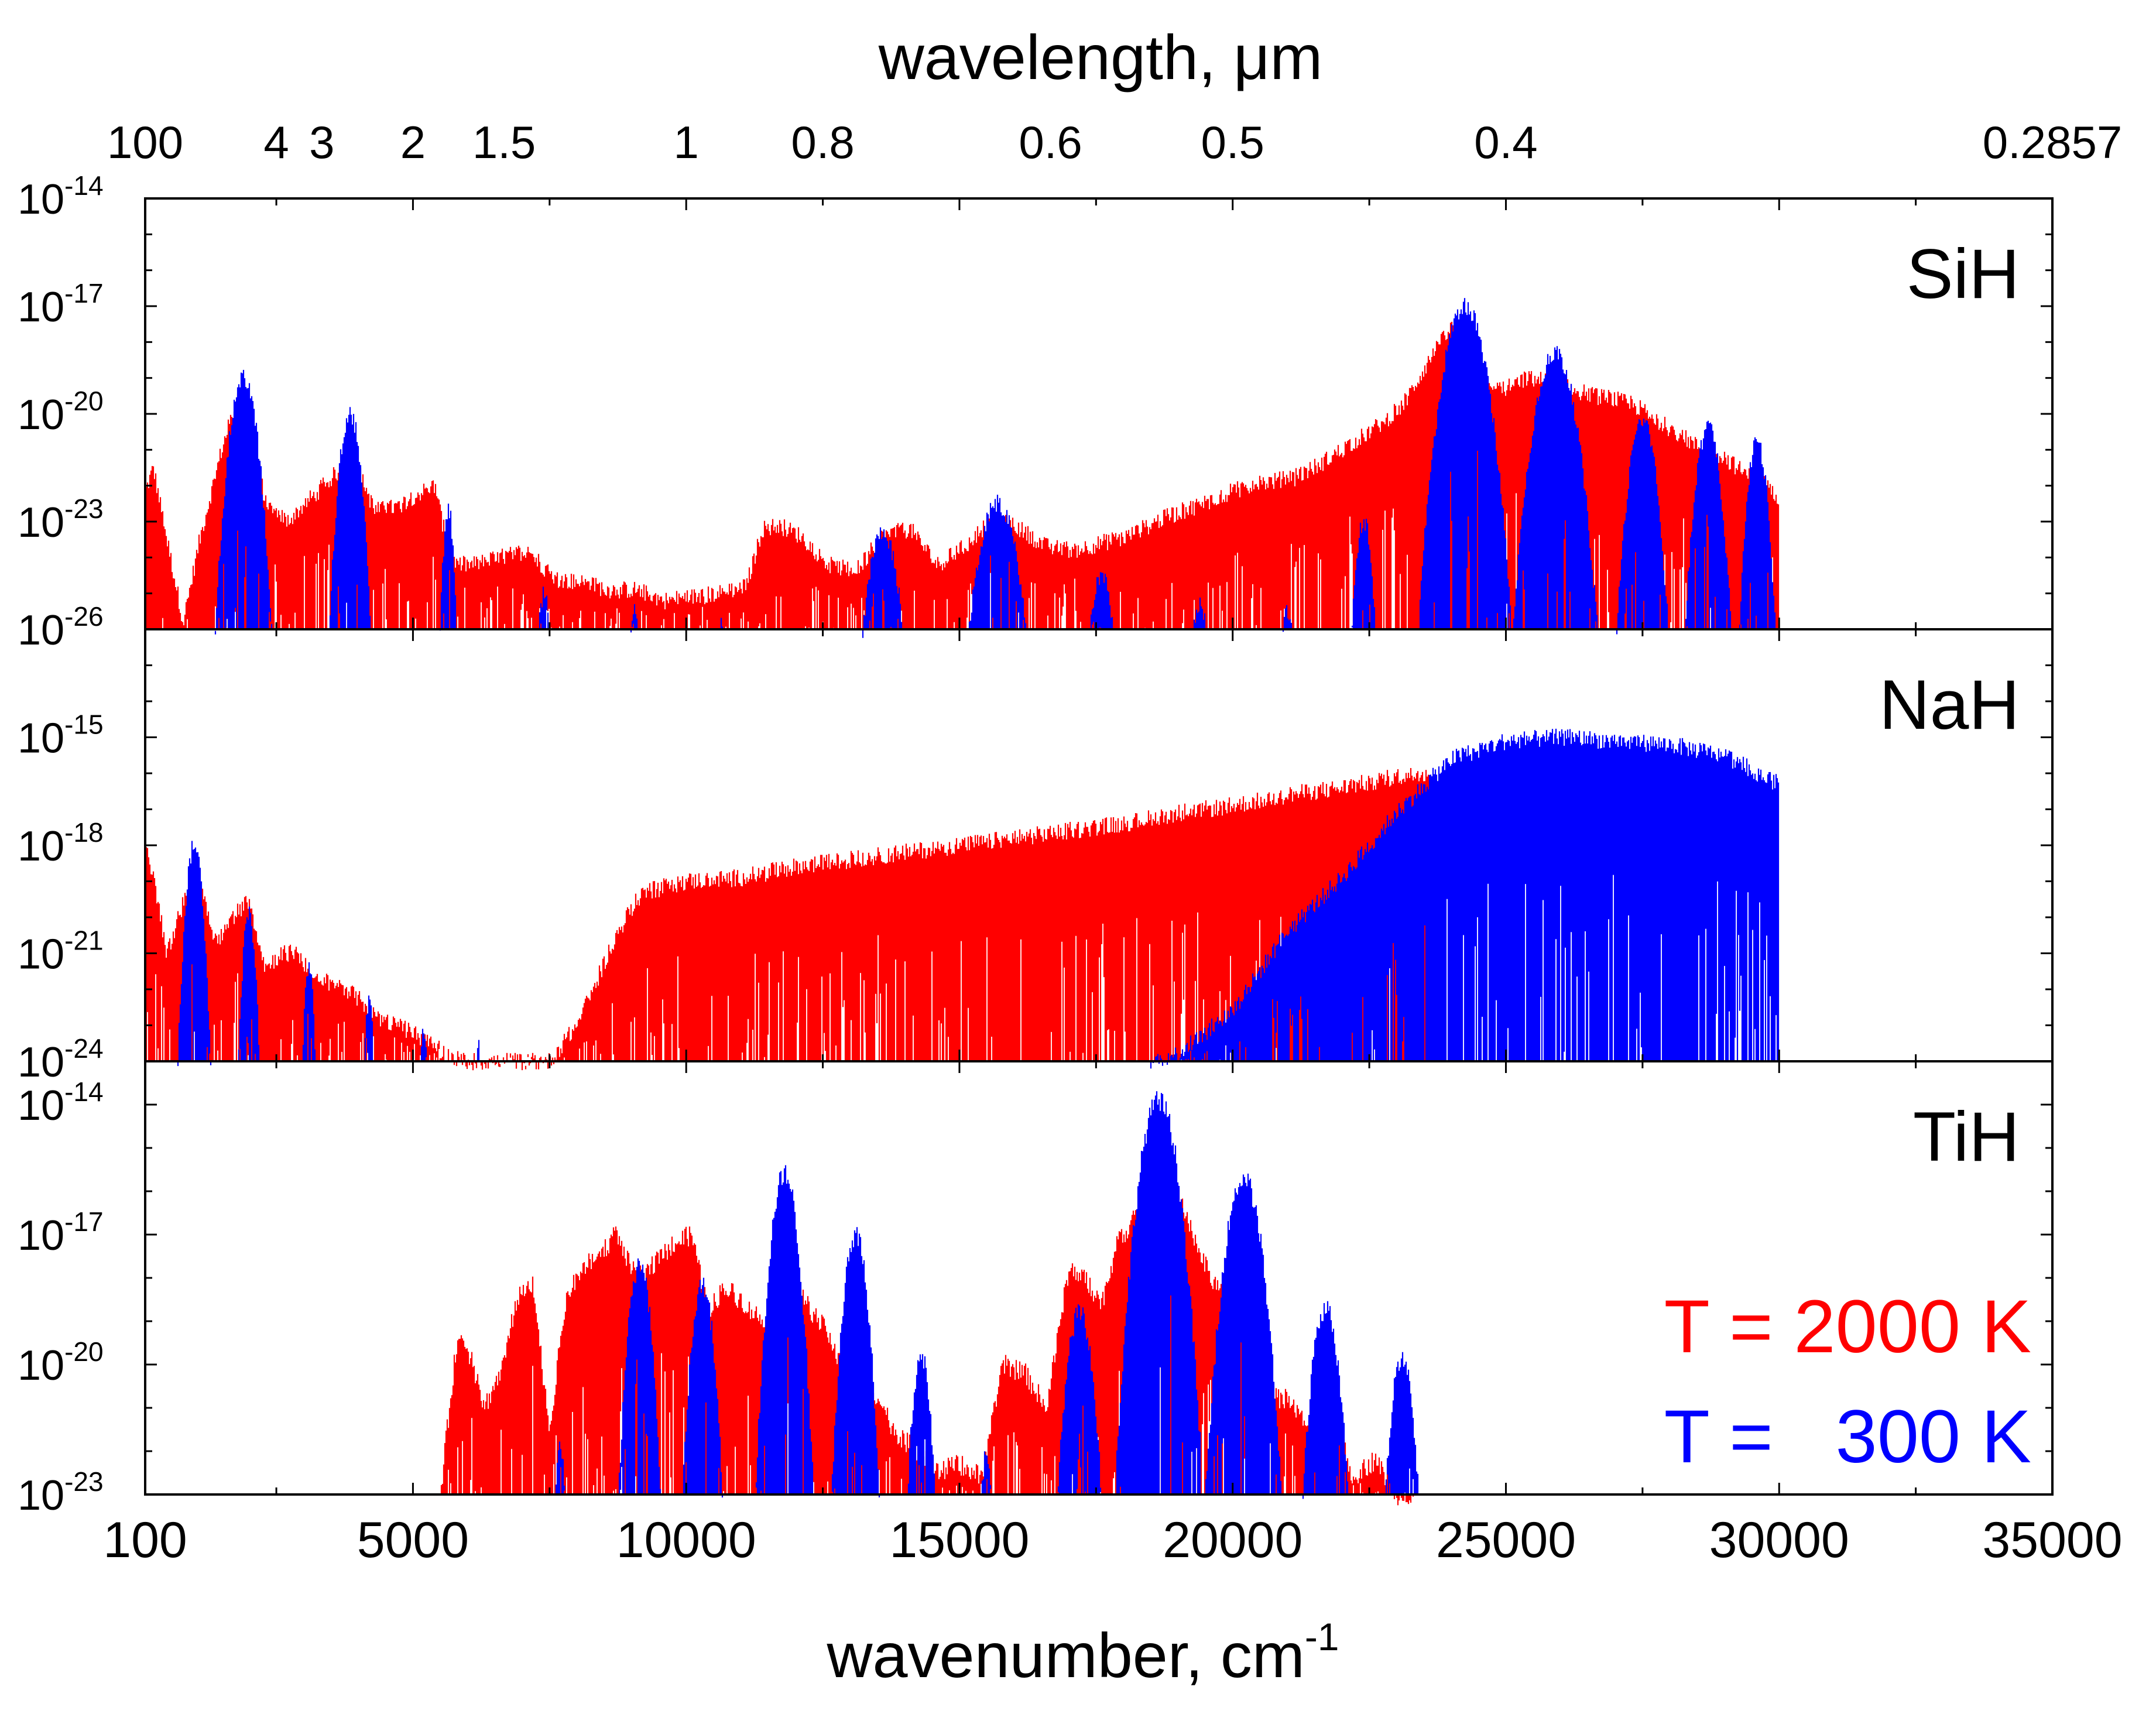 The height and width of the screenshot is (1714, 2156). I want to click on top-tick-label: 1, so click(685, 142).